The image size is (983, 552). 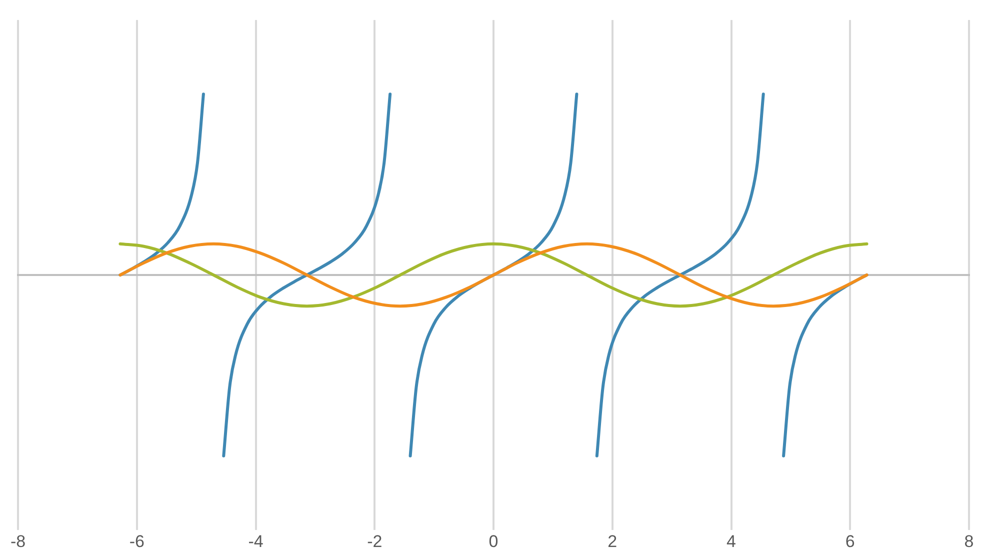 What do you see at coordinates (374, 542) in the screenshot?
I see `x-tick-label: -2` at bounding box center [374, 542].